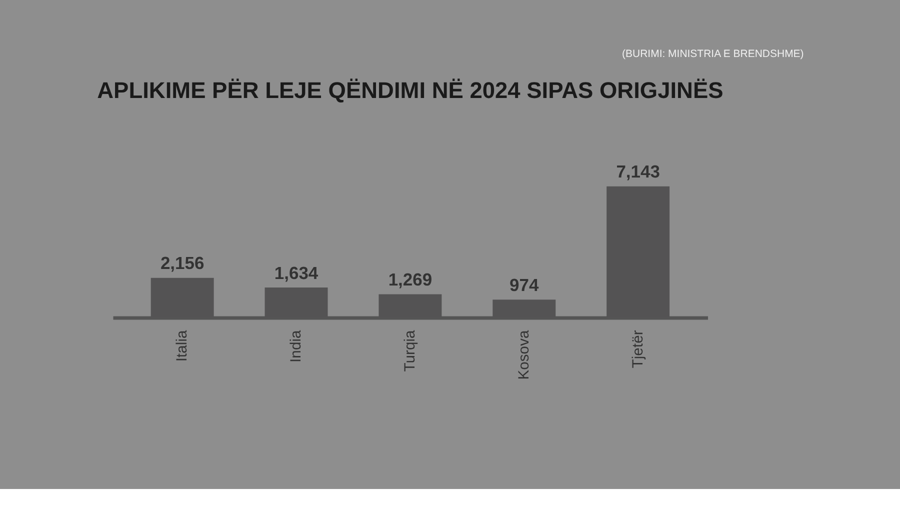  What do you see at coordinates (182, 263) in the screenshot?
I see `data-label: 2,156` at bounding box center [182, 263].